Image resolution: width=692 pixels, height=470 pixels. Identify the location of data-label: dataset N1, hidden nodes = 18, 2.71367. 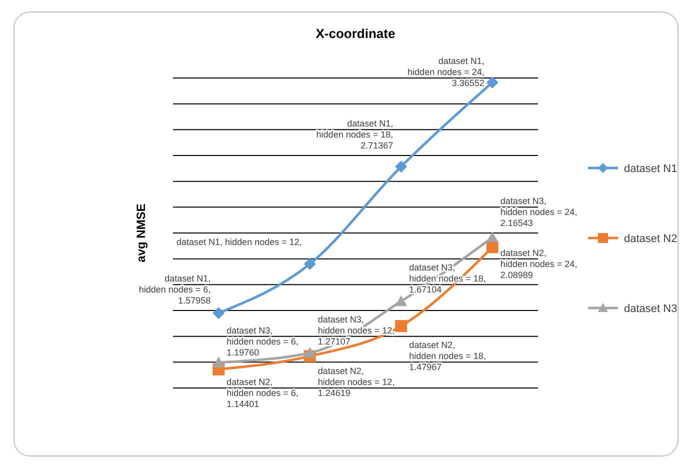
(355, 134).